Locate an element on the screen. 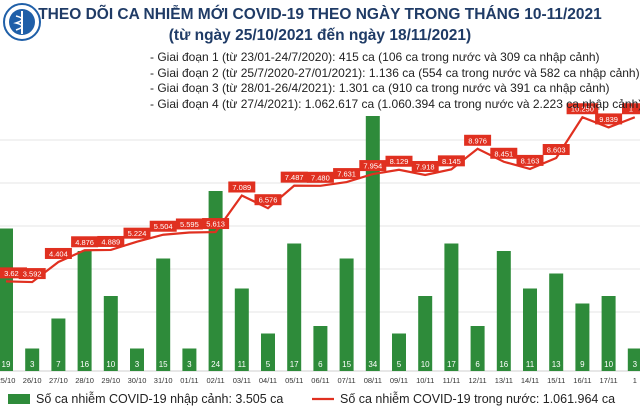 Image resolution: width=640 pixels, height=410 pixels. line-value-label: 5.224 is located at coordinates (137, 233).